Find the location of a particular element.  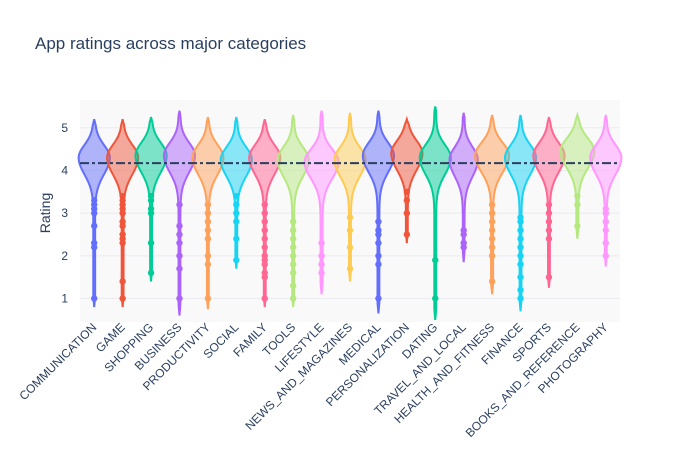

y-tick-label: 2 is located at coordinates (64, 256).